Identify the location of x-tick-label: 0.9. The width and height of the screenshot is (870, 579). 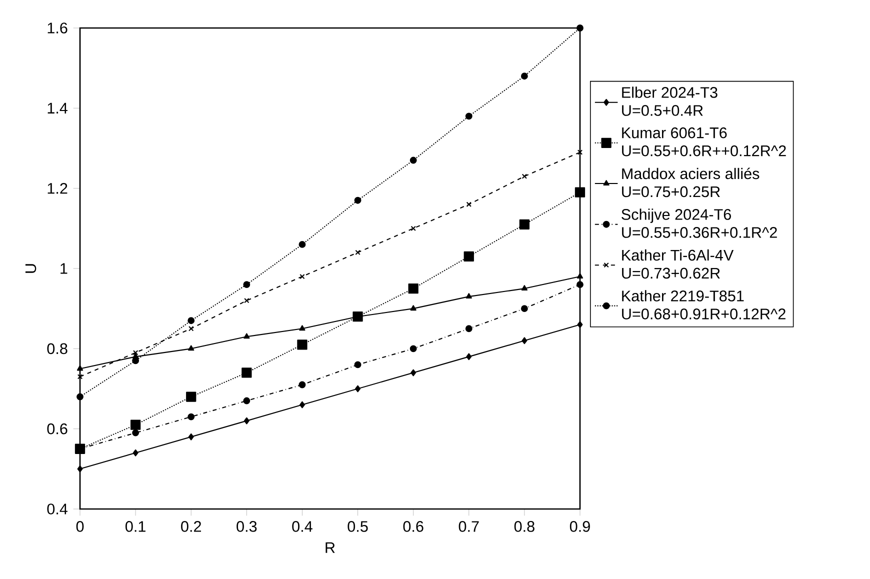
(580, 526).